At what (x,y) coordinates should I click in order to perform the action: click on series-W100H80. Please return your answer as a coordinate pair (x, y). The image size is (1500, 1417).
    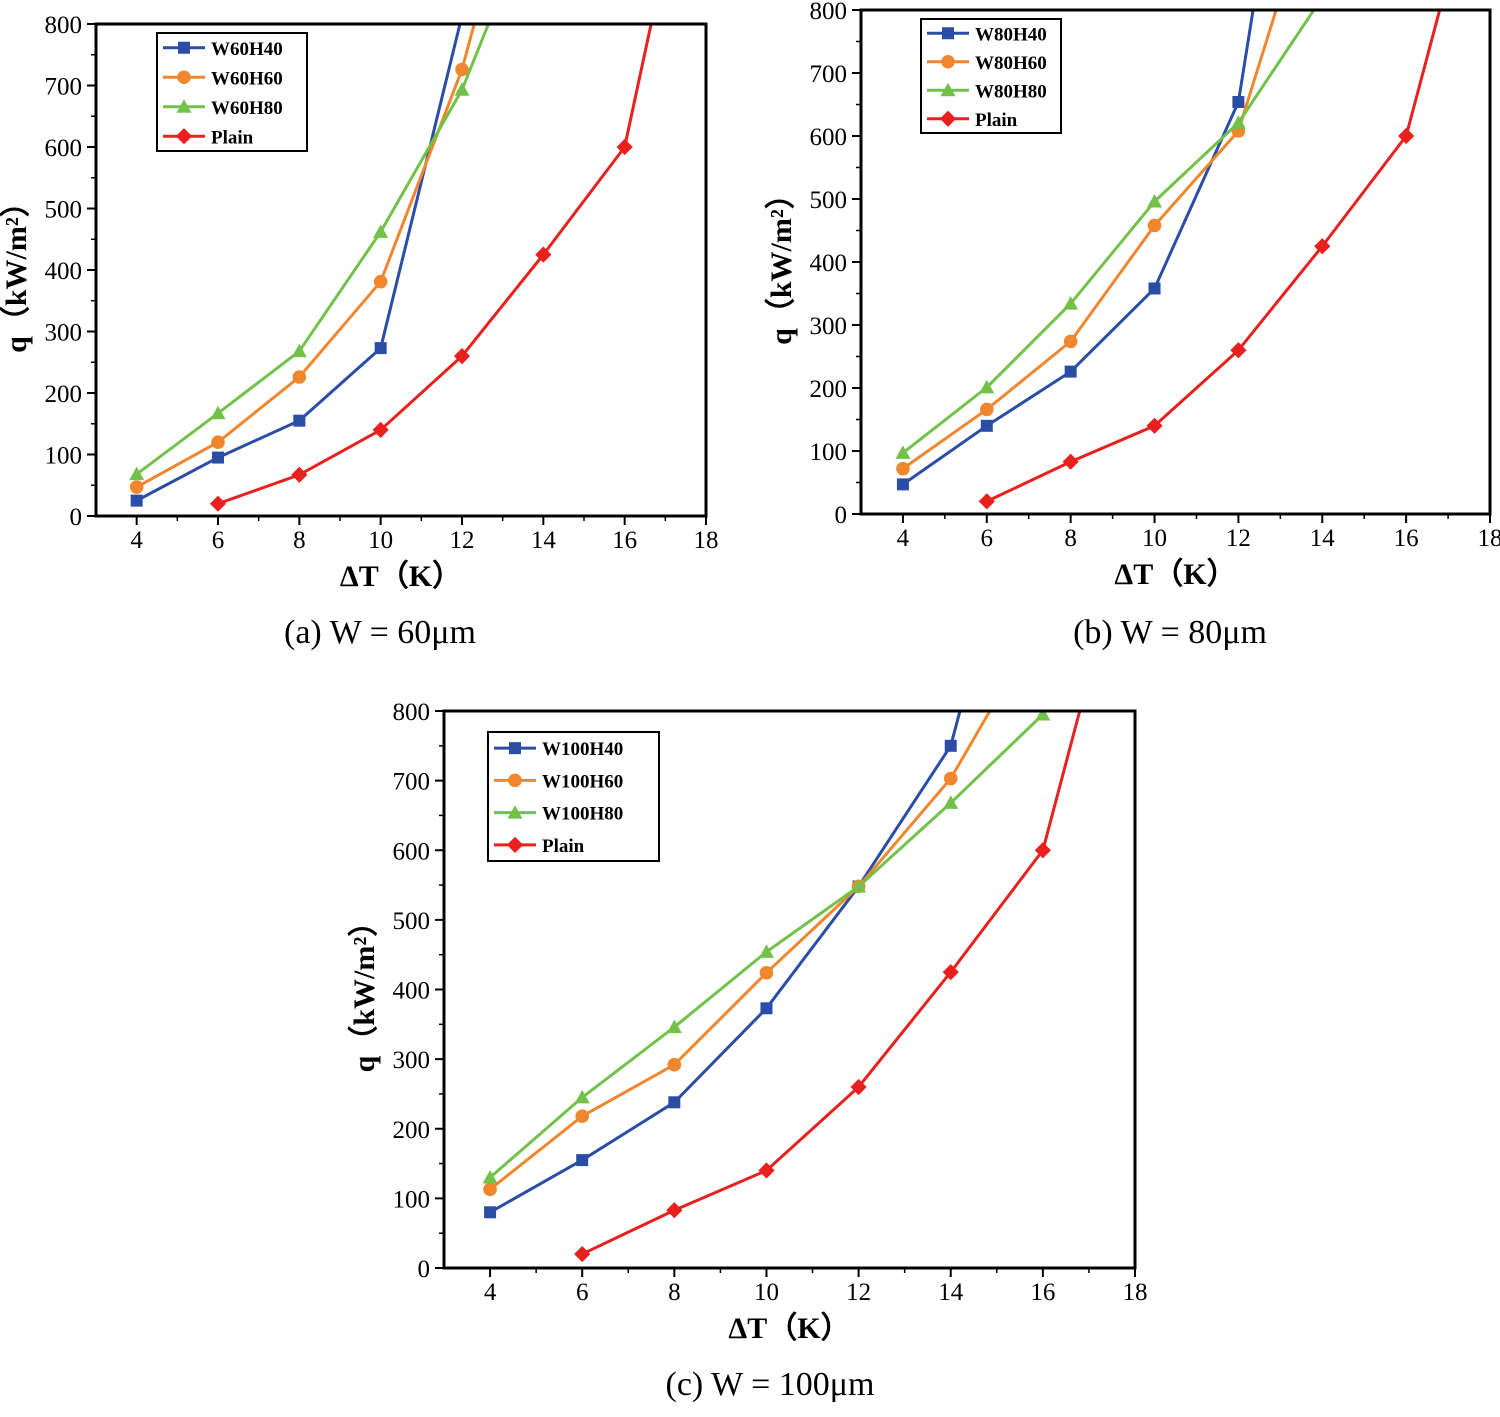
    Looking at the image, I should click on (766, 947).